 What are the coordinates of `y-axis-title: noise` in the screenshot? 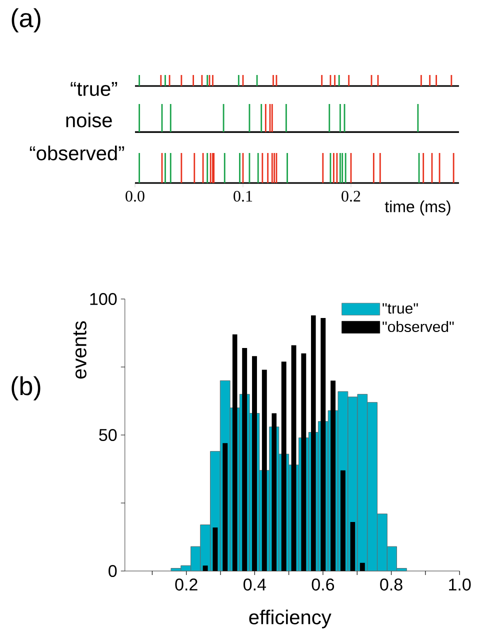 It's located at (89, 120).